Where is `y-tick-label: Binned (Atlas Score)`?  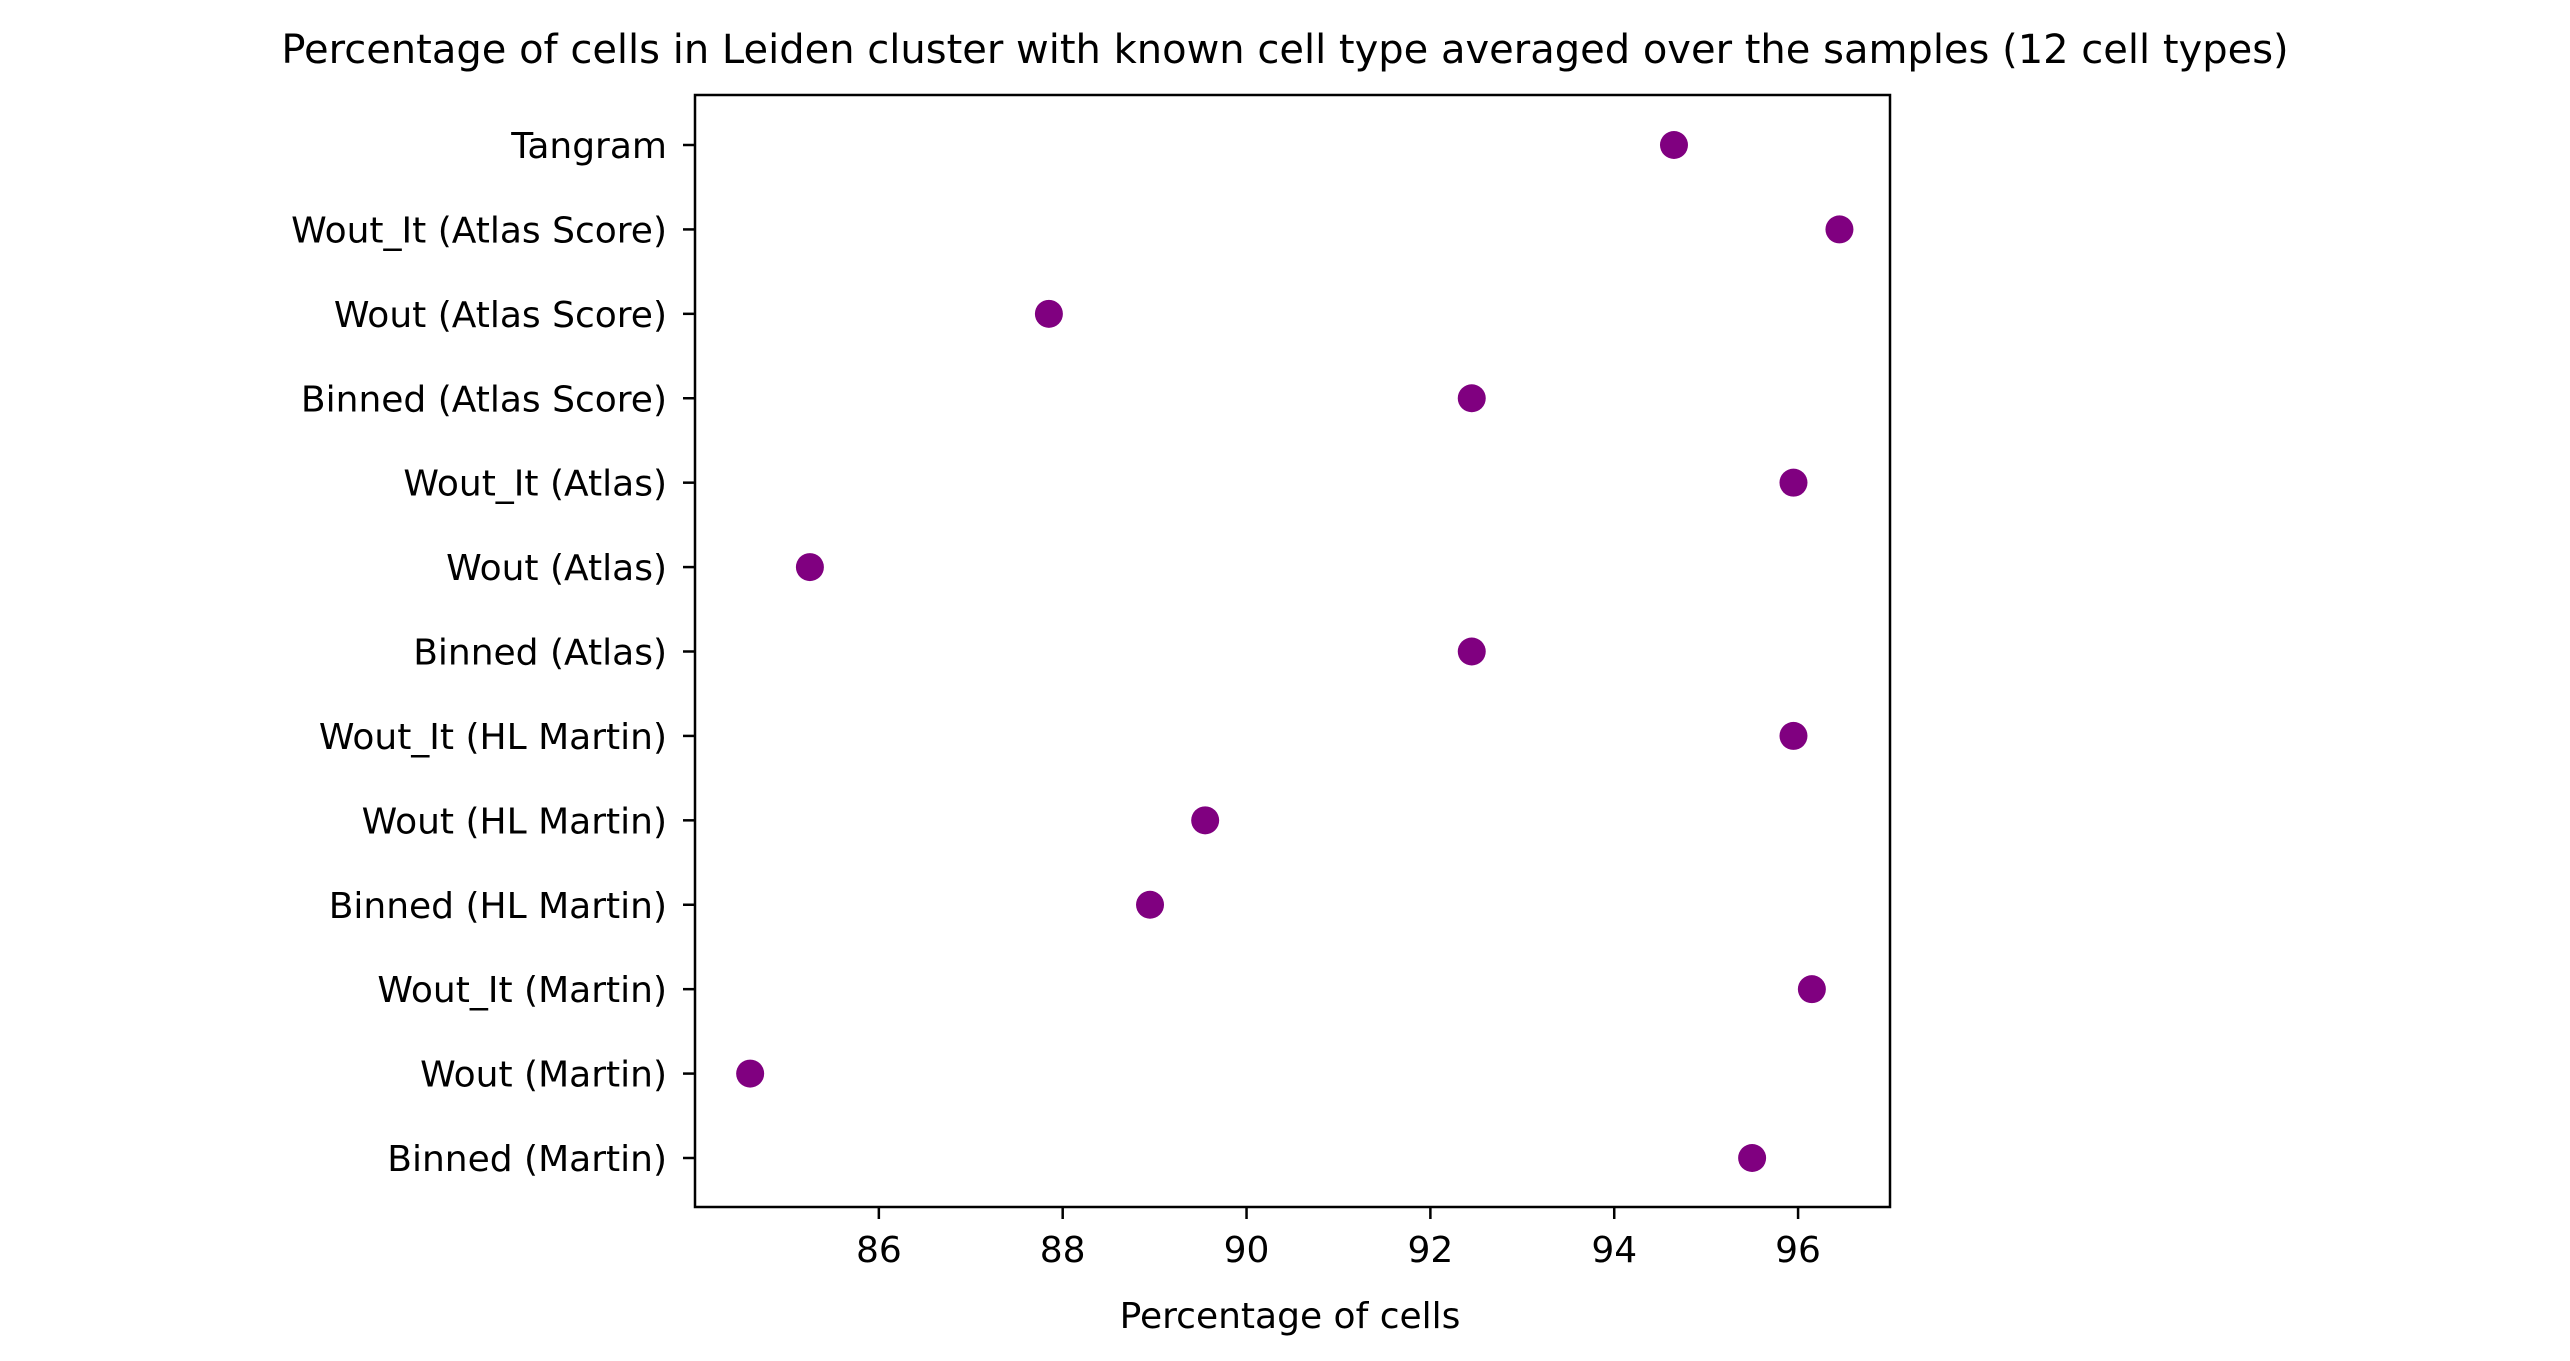 y-tick-label: Binned (Atlas Score) is located at coordinates (484, 399).